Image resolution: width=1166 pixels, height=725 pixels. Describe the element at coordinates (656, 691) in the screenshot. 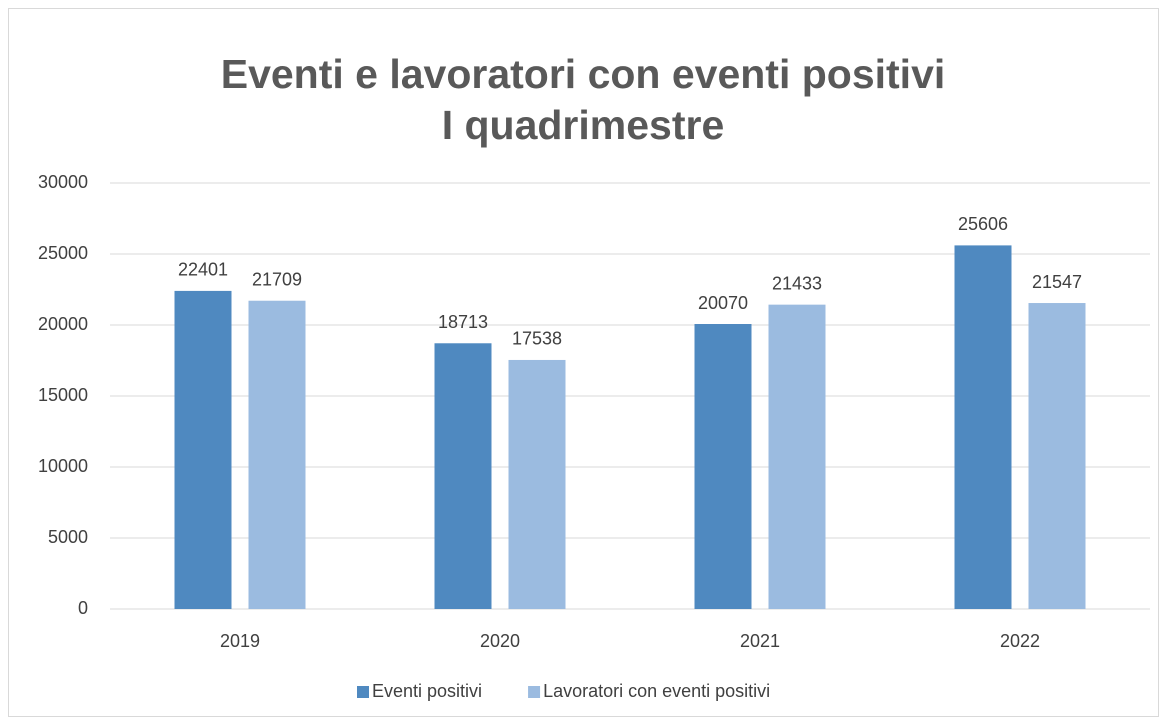

I see `legend-label: Lavoratori con eventi positivi` at that location.